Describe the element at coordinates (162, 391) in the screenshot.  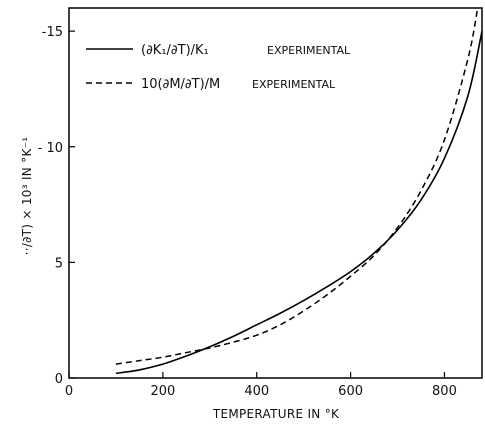
I see `x-tick-label-1: 200` at that location.